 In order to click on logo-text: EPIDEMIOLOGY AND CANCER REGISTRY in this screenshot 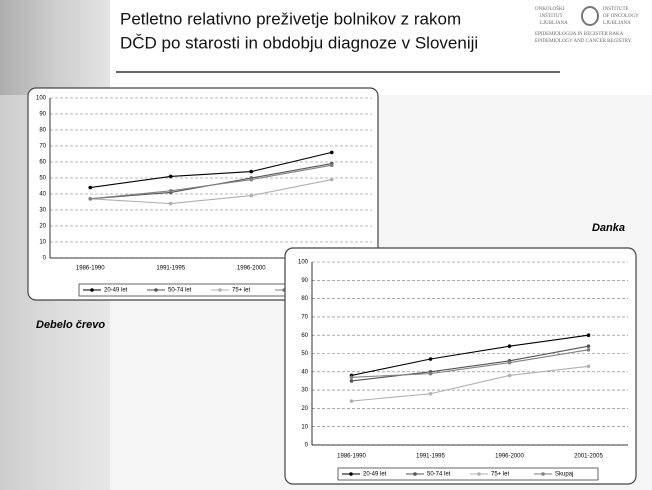, I will do `click(583, 41)`.